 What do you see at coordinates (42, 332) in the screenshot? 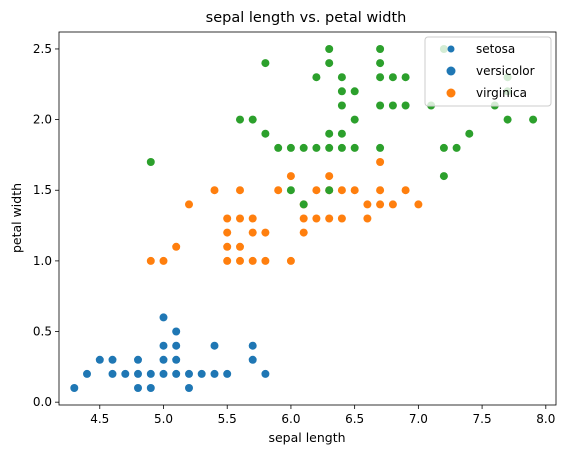
I see `y-tick-label: 0.5` at bounding box center [42, 332].